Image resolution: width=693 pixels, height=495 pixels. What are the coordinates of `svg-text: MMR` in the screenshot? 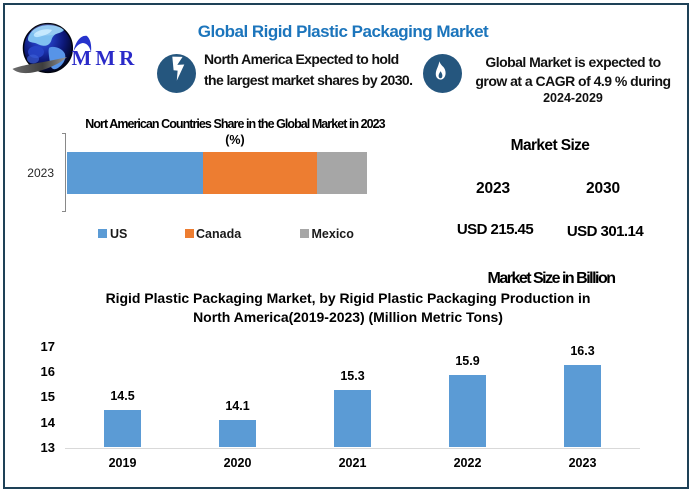 It's located at (105, 58).